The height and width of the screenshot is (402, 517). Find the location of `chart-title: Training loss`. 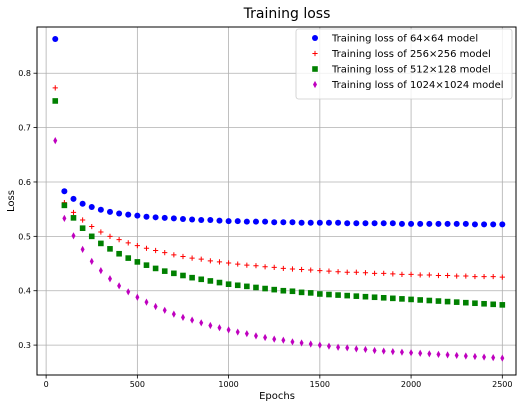

chart-title: Training loss is located at coordinates (287, 14).